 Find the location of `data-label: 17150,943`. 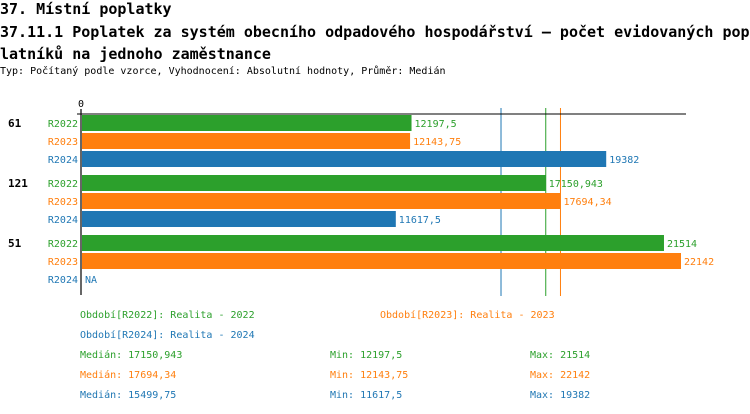

data-label: 17150,943 is located at coordinates (576, 184).